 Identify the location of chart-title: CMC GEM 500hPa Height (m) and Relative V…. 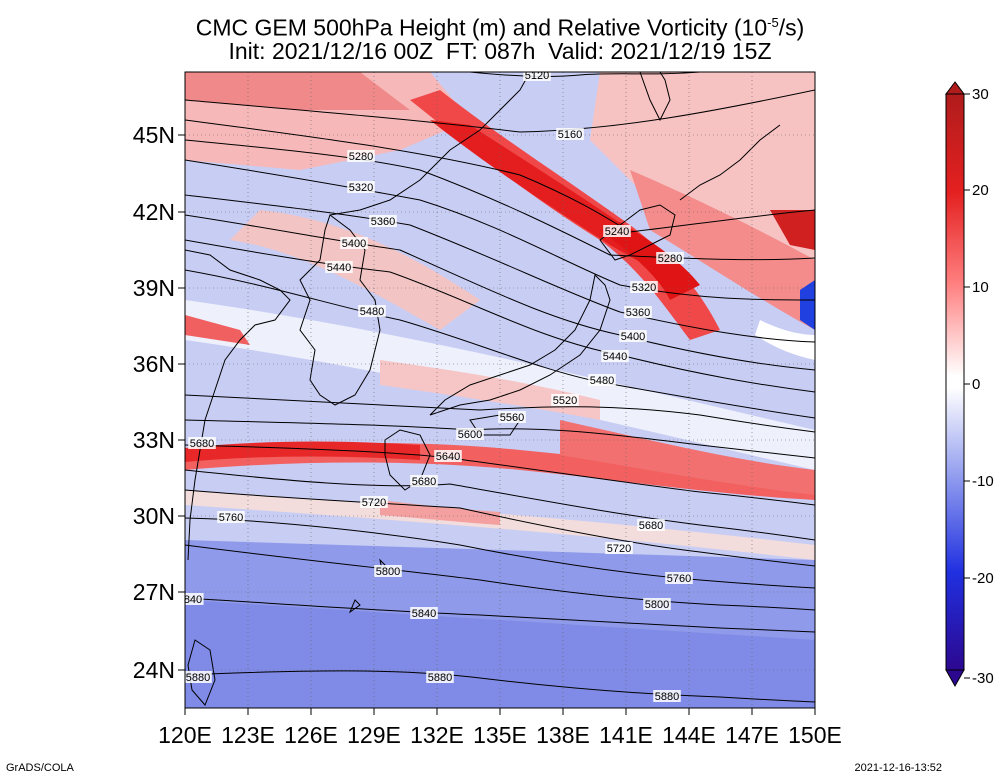
(500, 25).